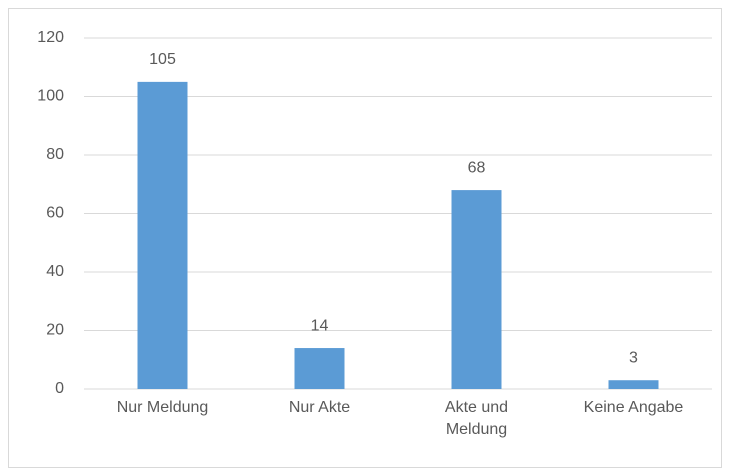  Describe the element at coordinates (55, 213) in the screenshot. I see `y-tick-label: 60` at that location.